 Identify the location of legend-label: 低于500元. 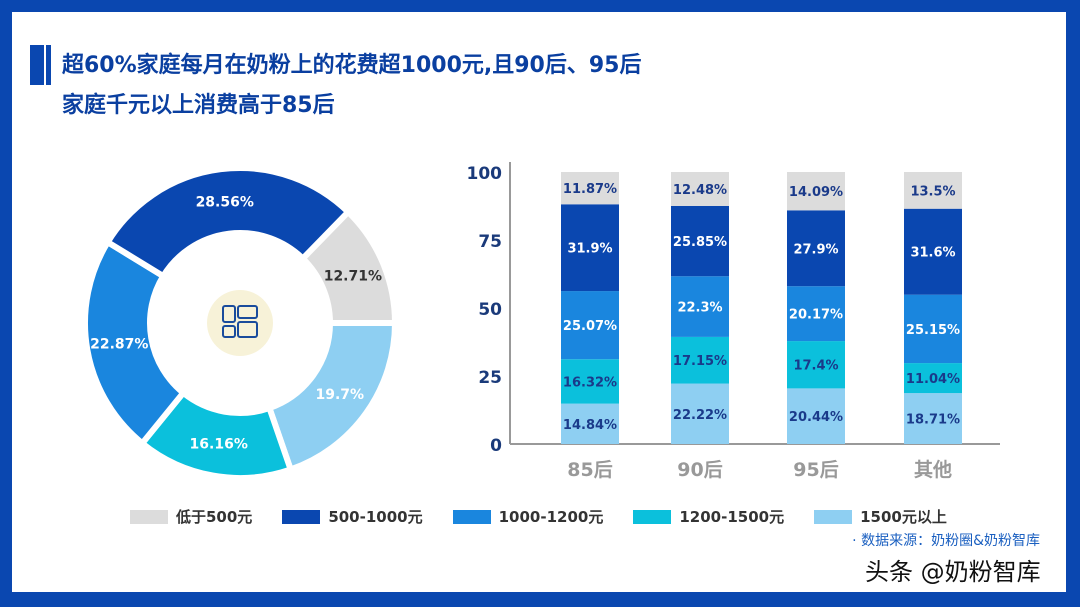
(214, 517).